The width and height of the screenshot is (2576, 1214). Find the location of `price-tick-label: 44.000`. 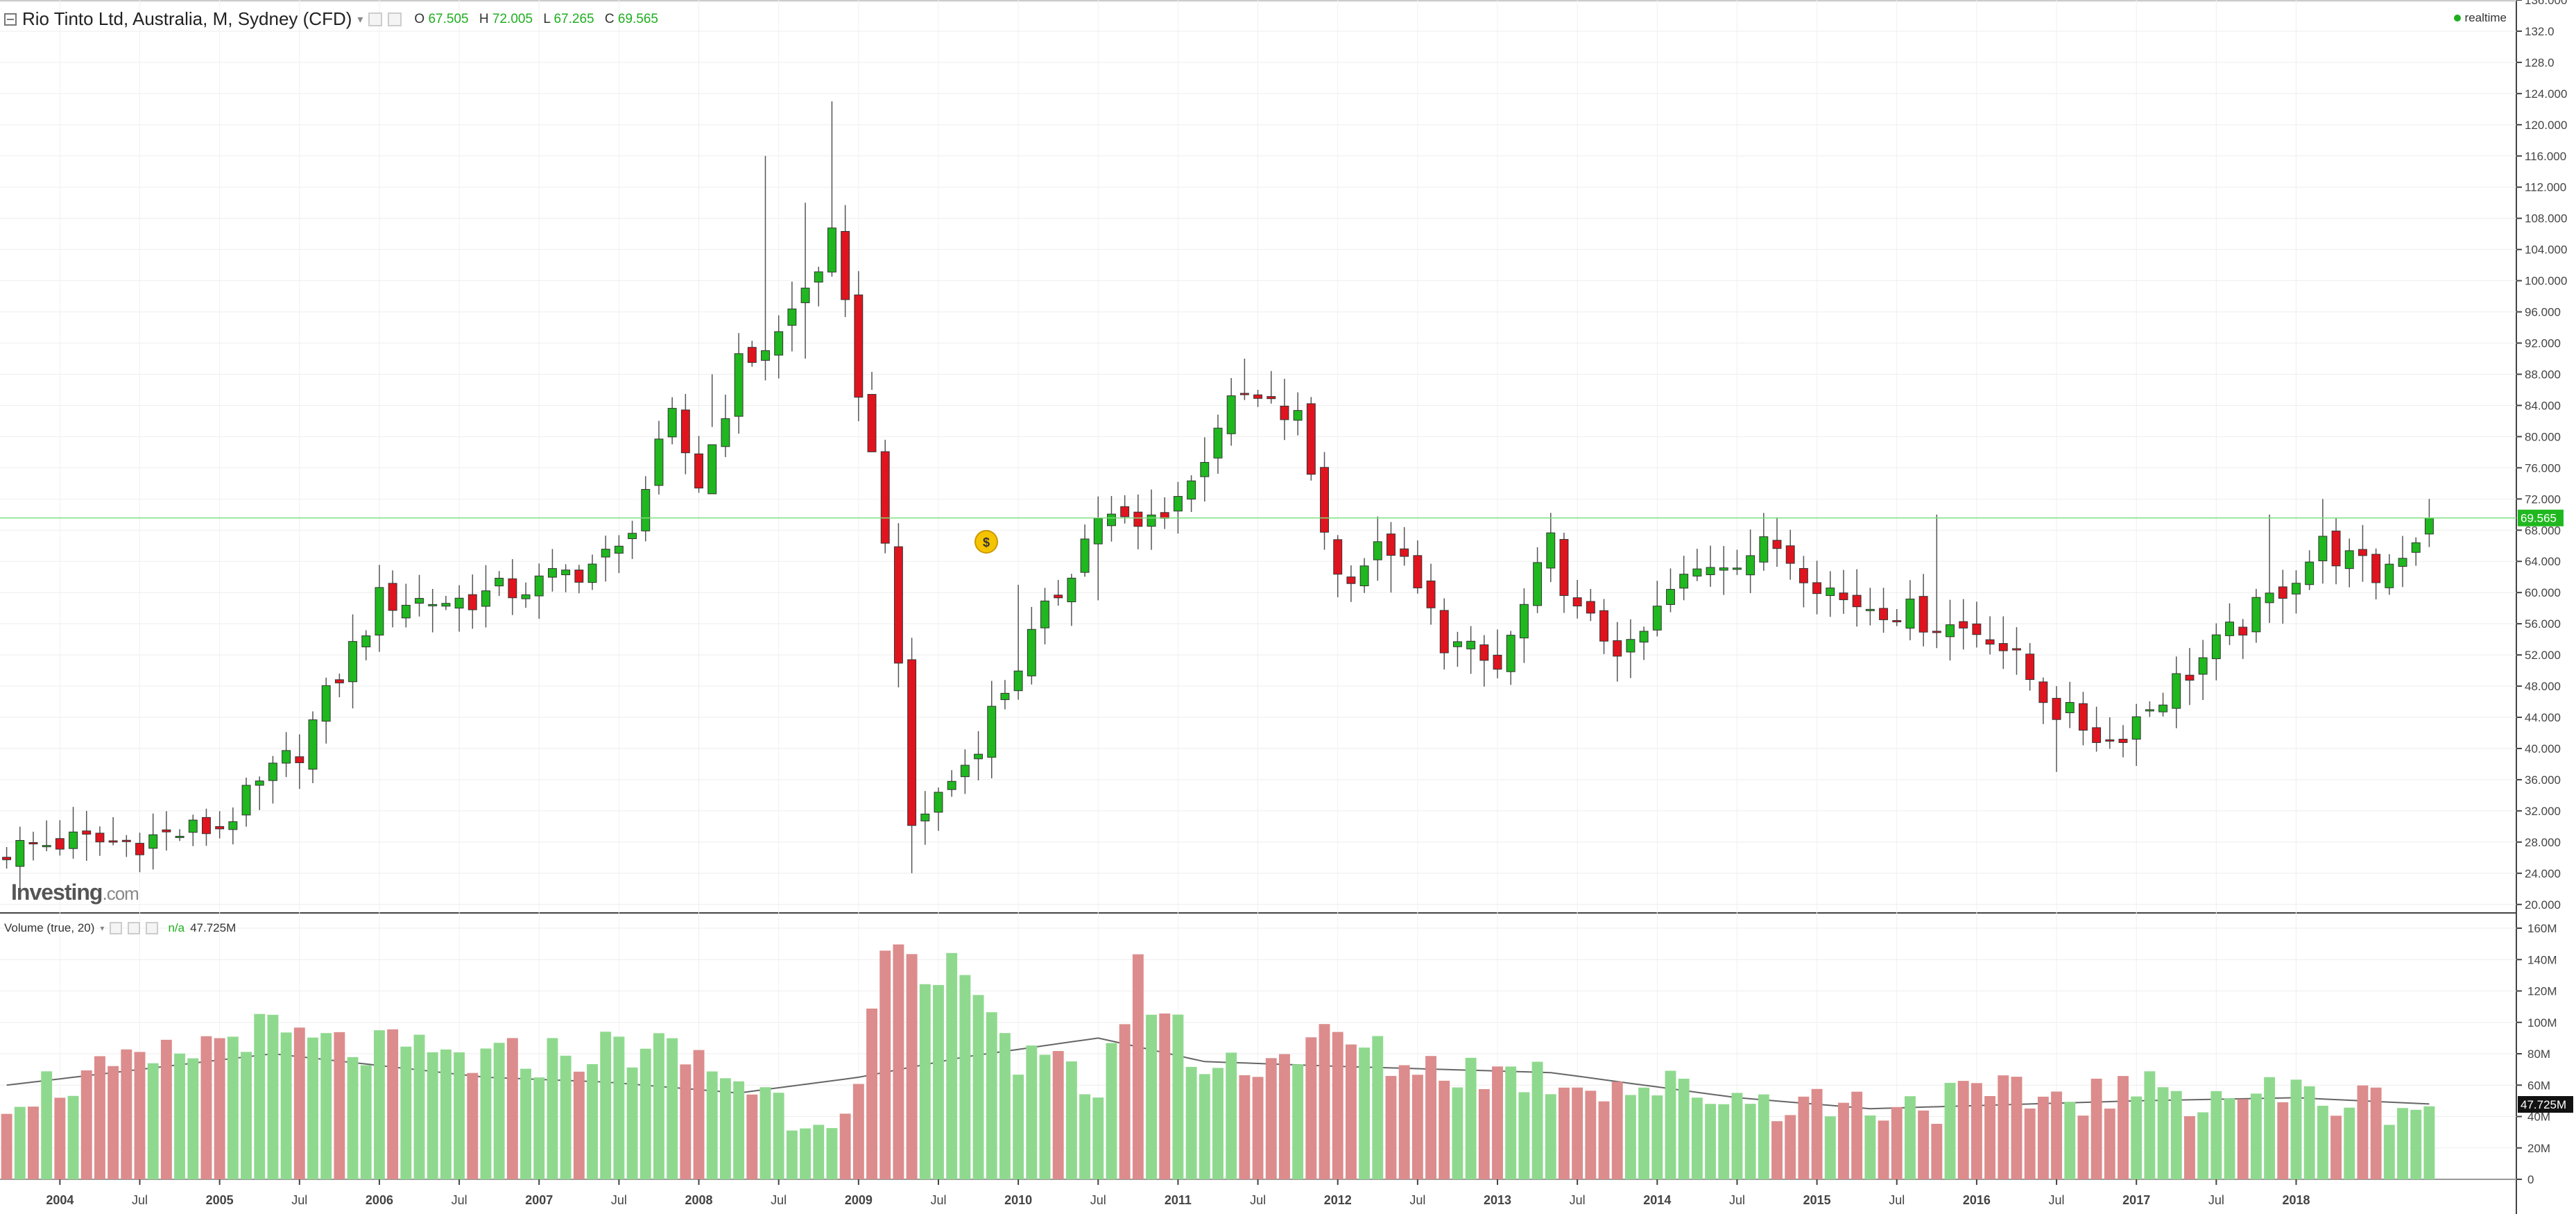

price-tick-label: 44.000 is located at coordinates (2543, 718).